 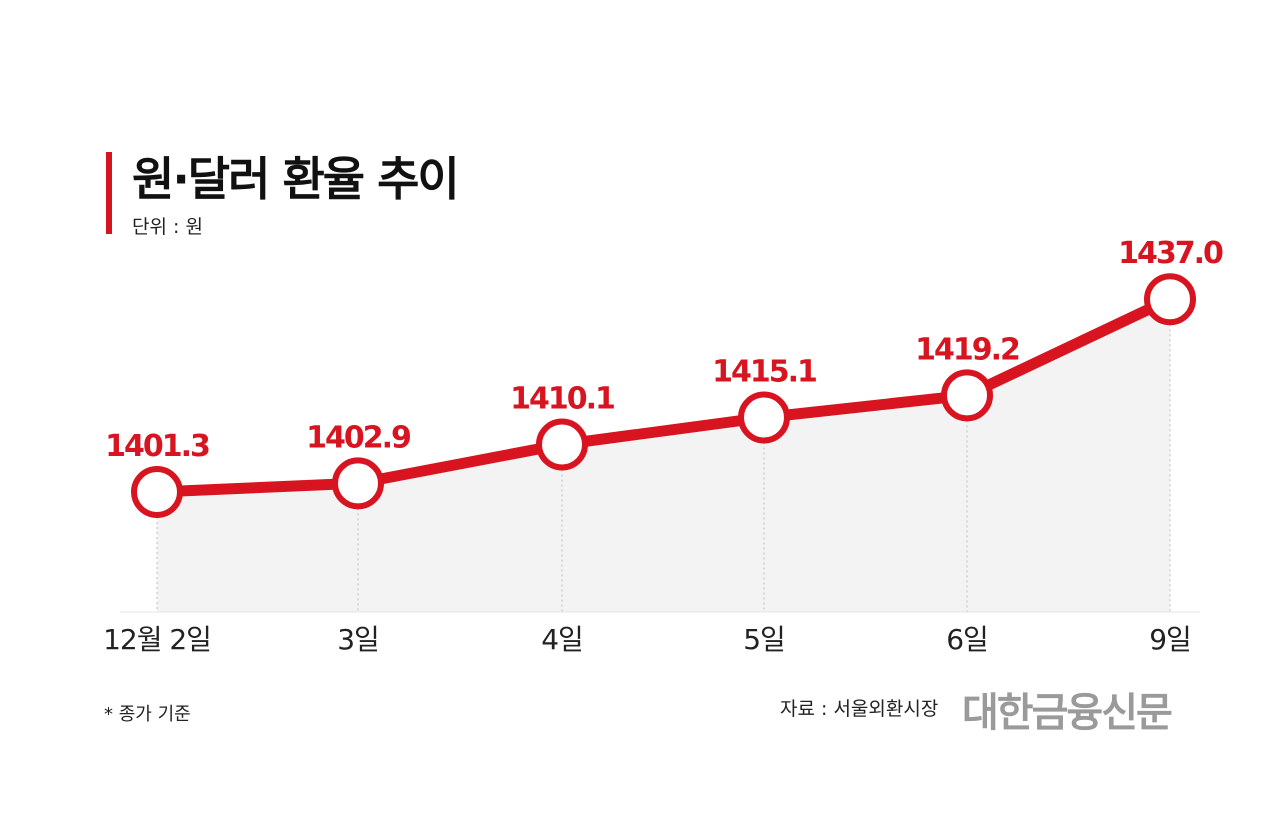 What do you see at coordinates (764, 371) in the screenshot?
I see `data-label: 1415.1` at bounding box center [764, 371].